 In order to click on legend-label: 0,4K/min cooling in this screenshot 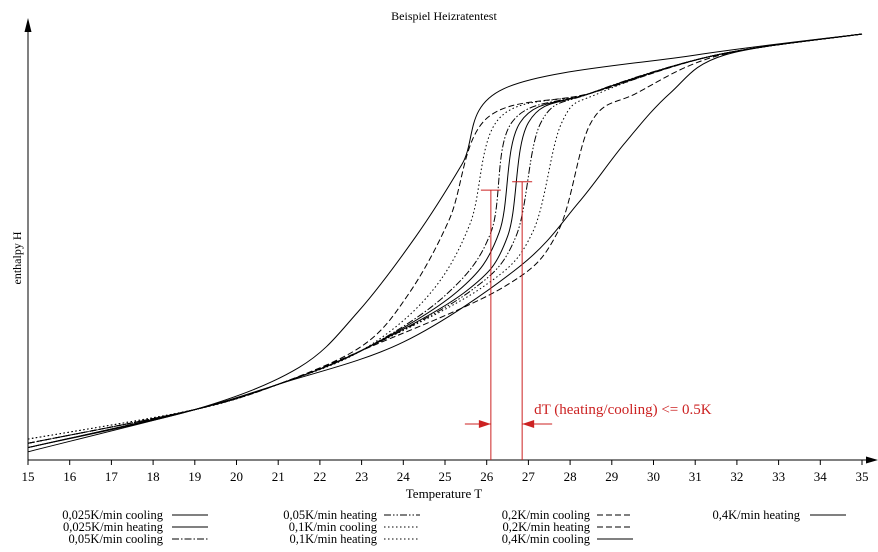, I will do `click(546, 539)`.